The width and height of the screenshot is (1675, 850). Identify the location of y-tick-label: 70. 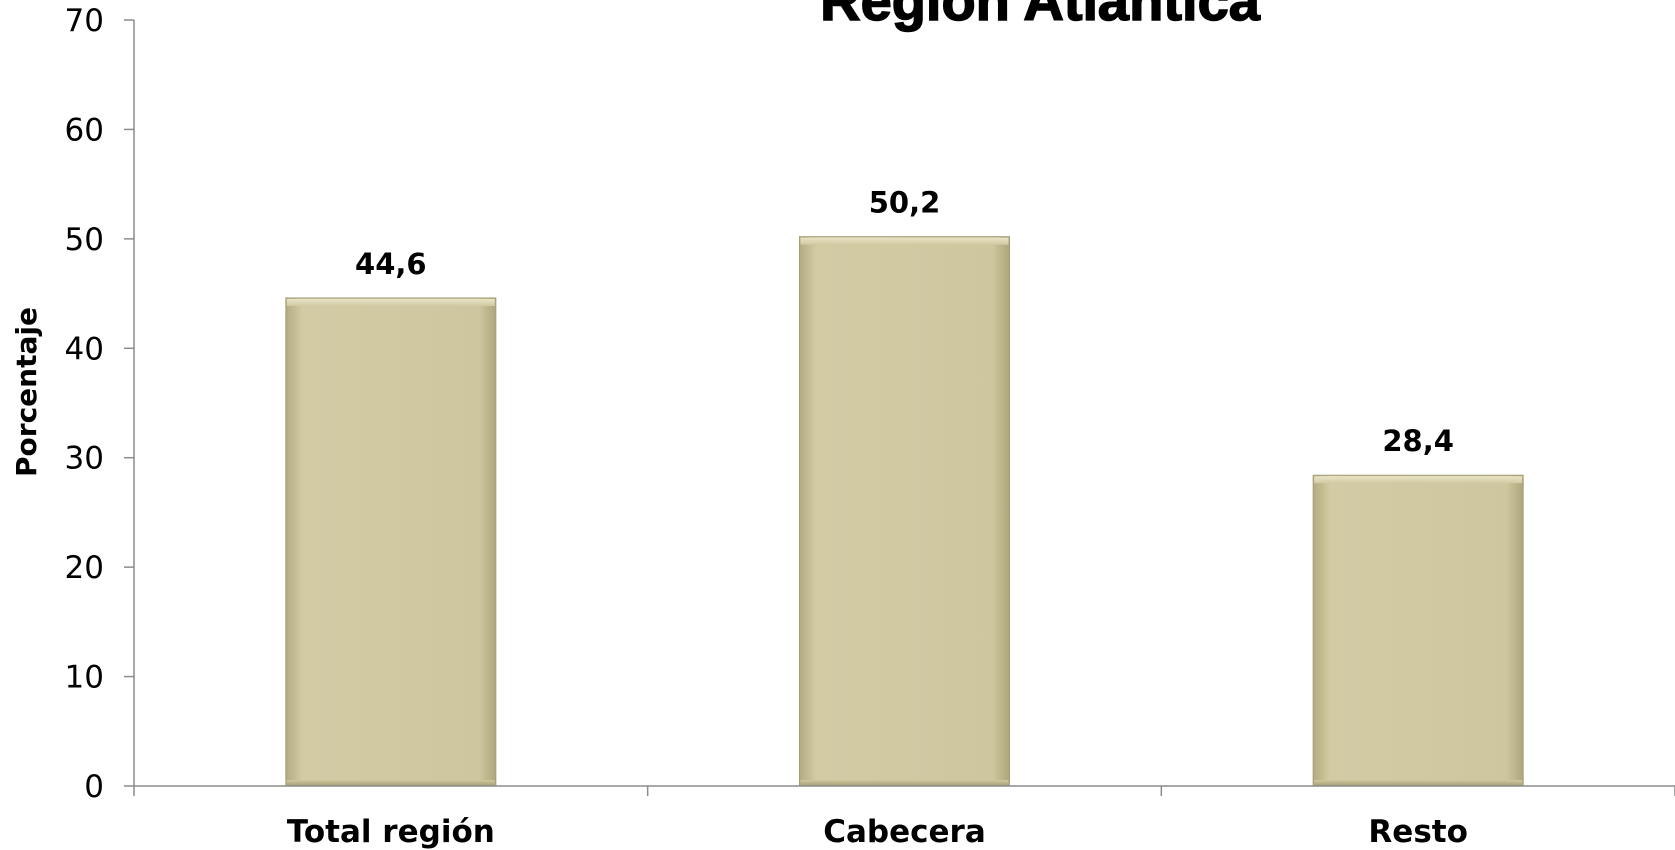
(84, 21).